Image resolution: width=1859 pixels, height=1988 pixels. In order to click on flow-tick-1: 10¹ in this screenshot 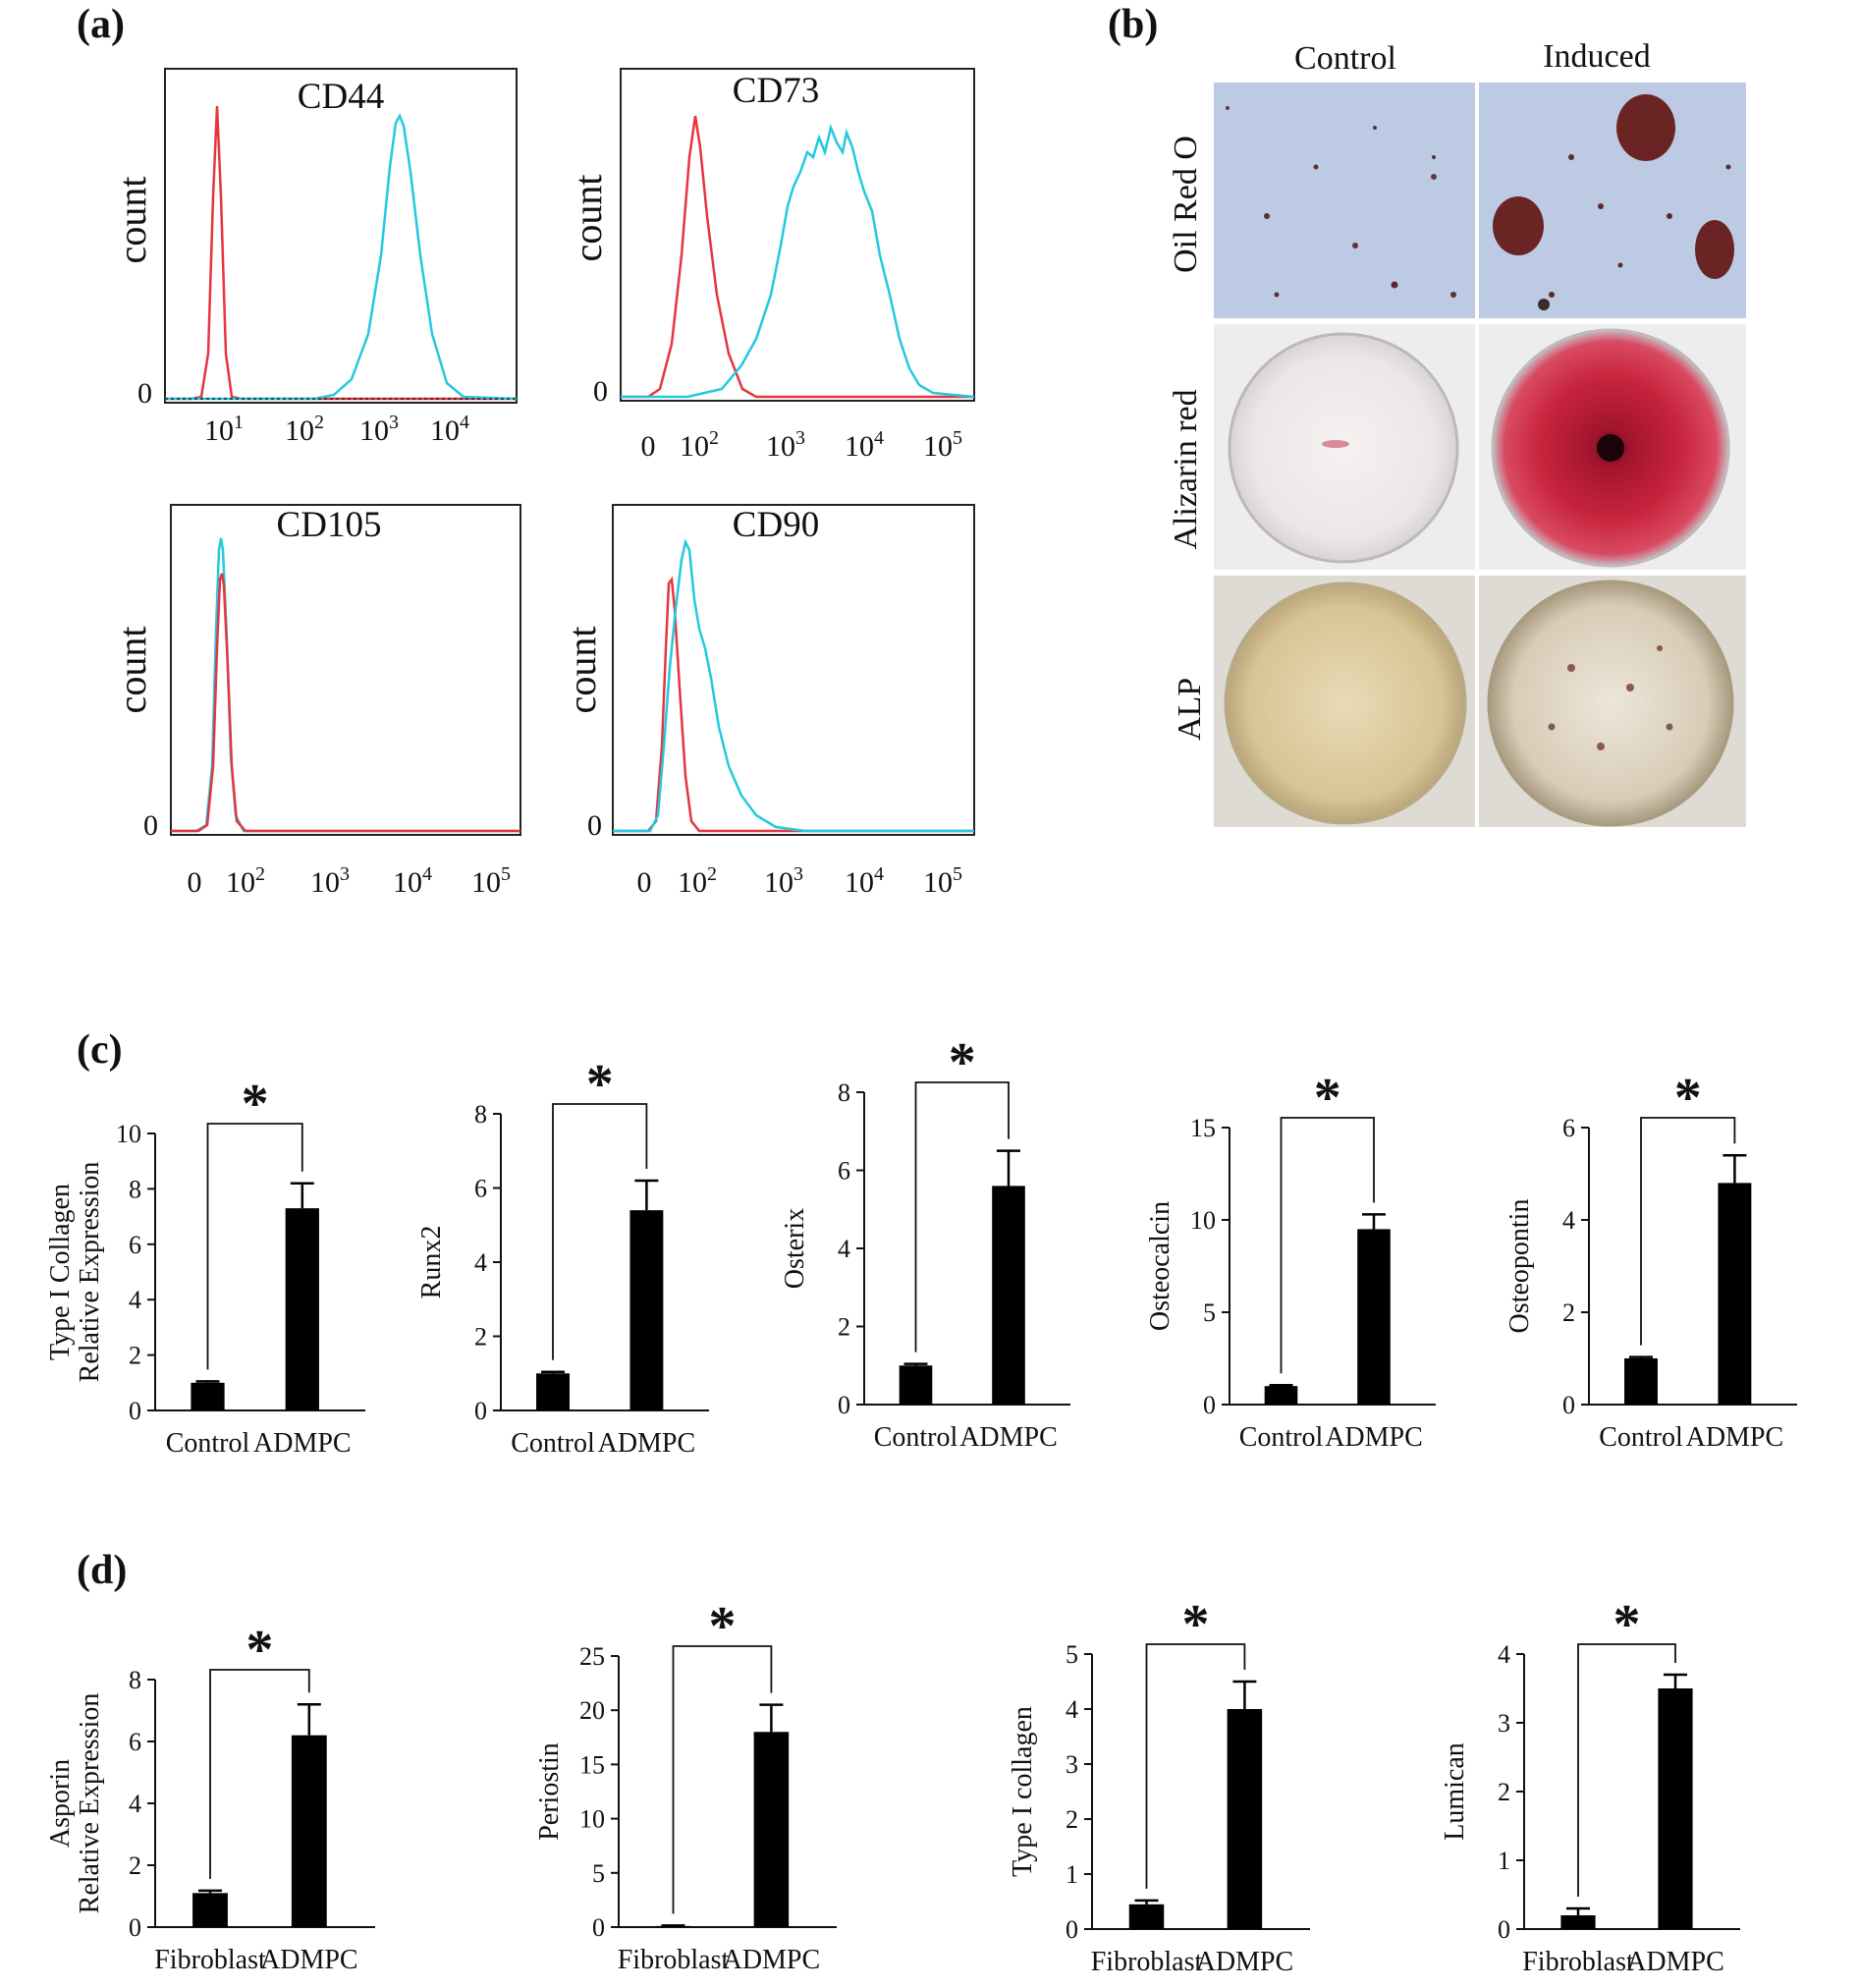, I will do `click(224, 429)`.